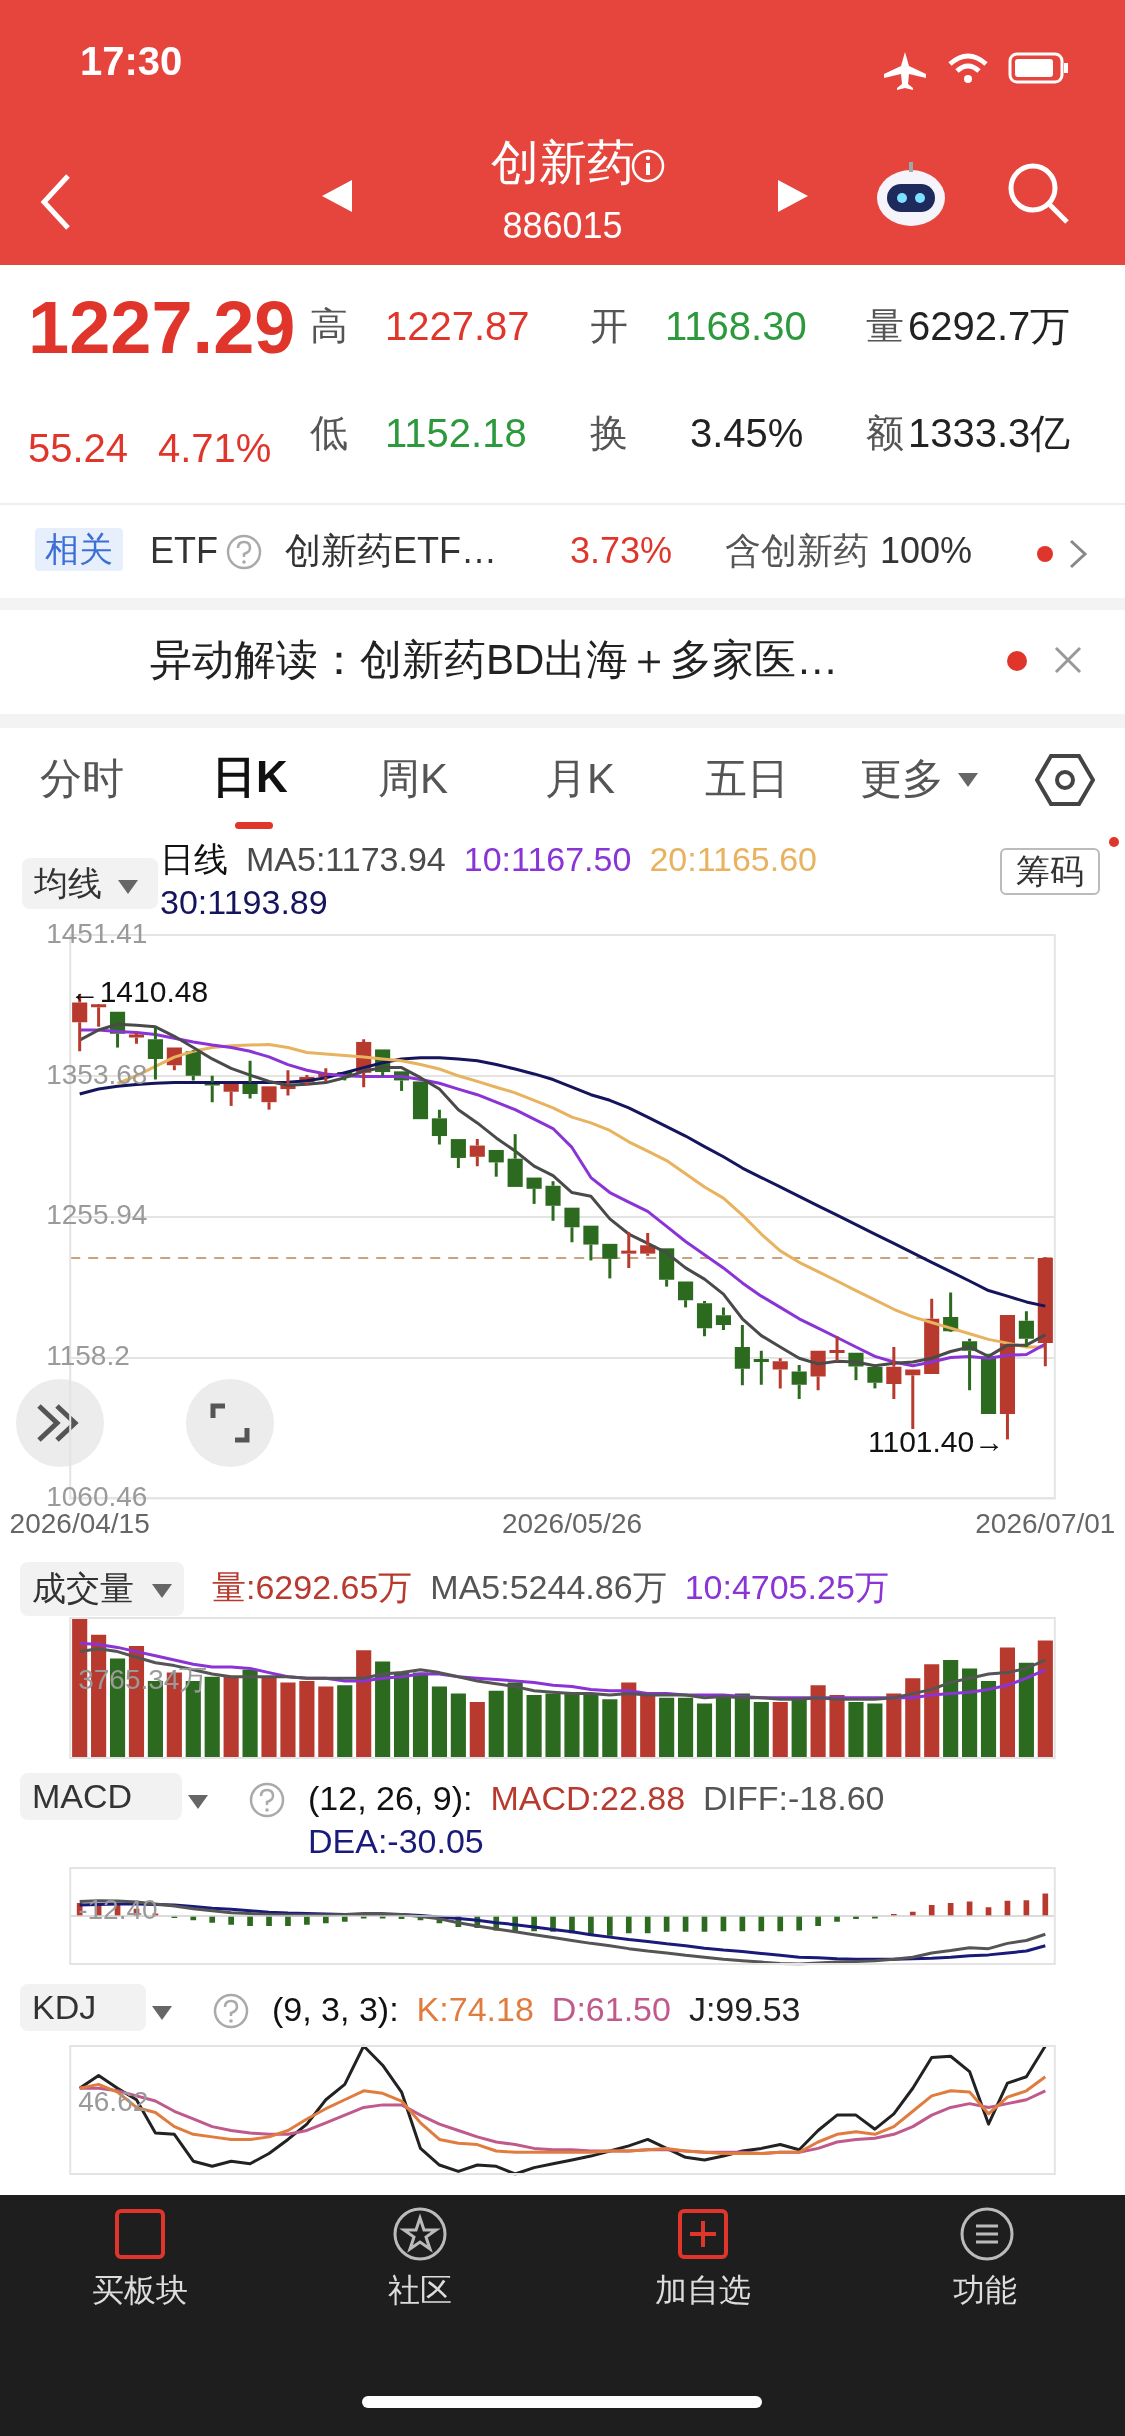 The width and height of the screenshot is (1125, 2436). What do you see at coordinates (396, 1841) in the screenshot?
I see `series-label: DEA:-30.05` at bounding box center [396, 1841].